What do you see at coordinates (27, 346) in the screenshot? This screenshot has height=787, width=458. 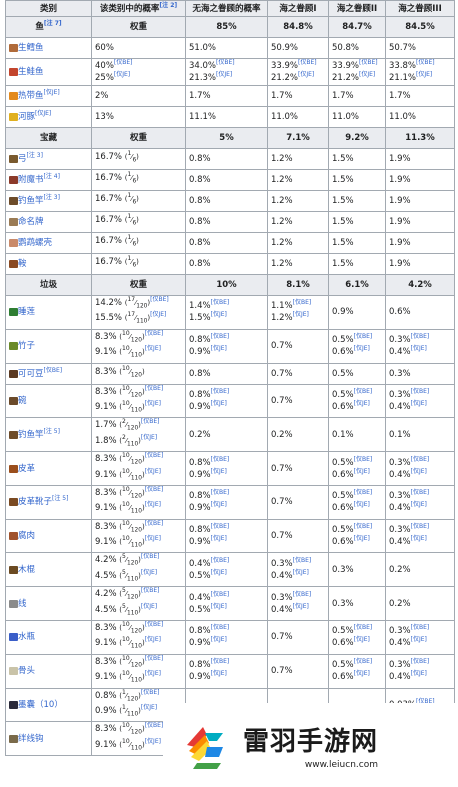 I see `item-link: 竹子` at bounding box center [27, 346].